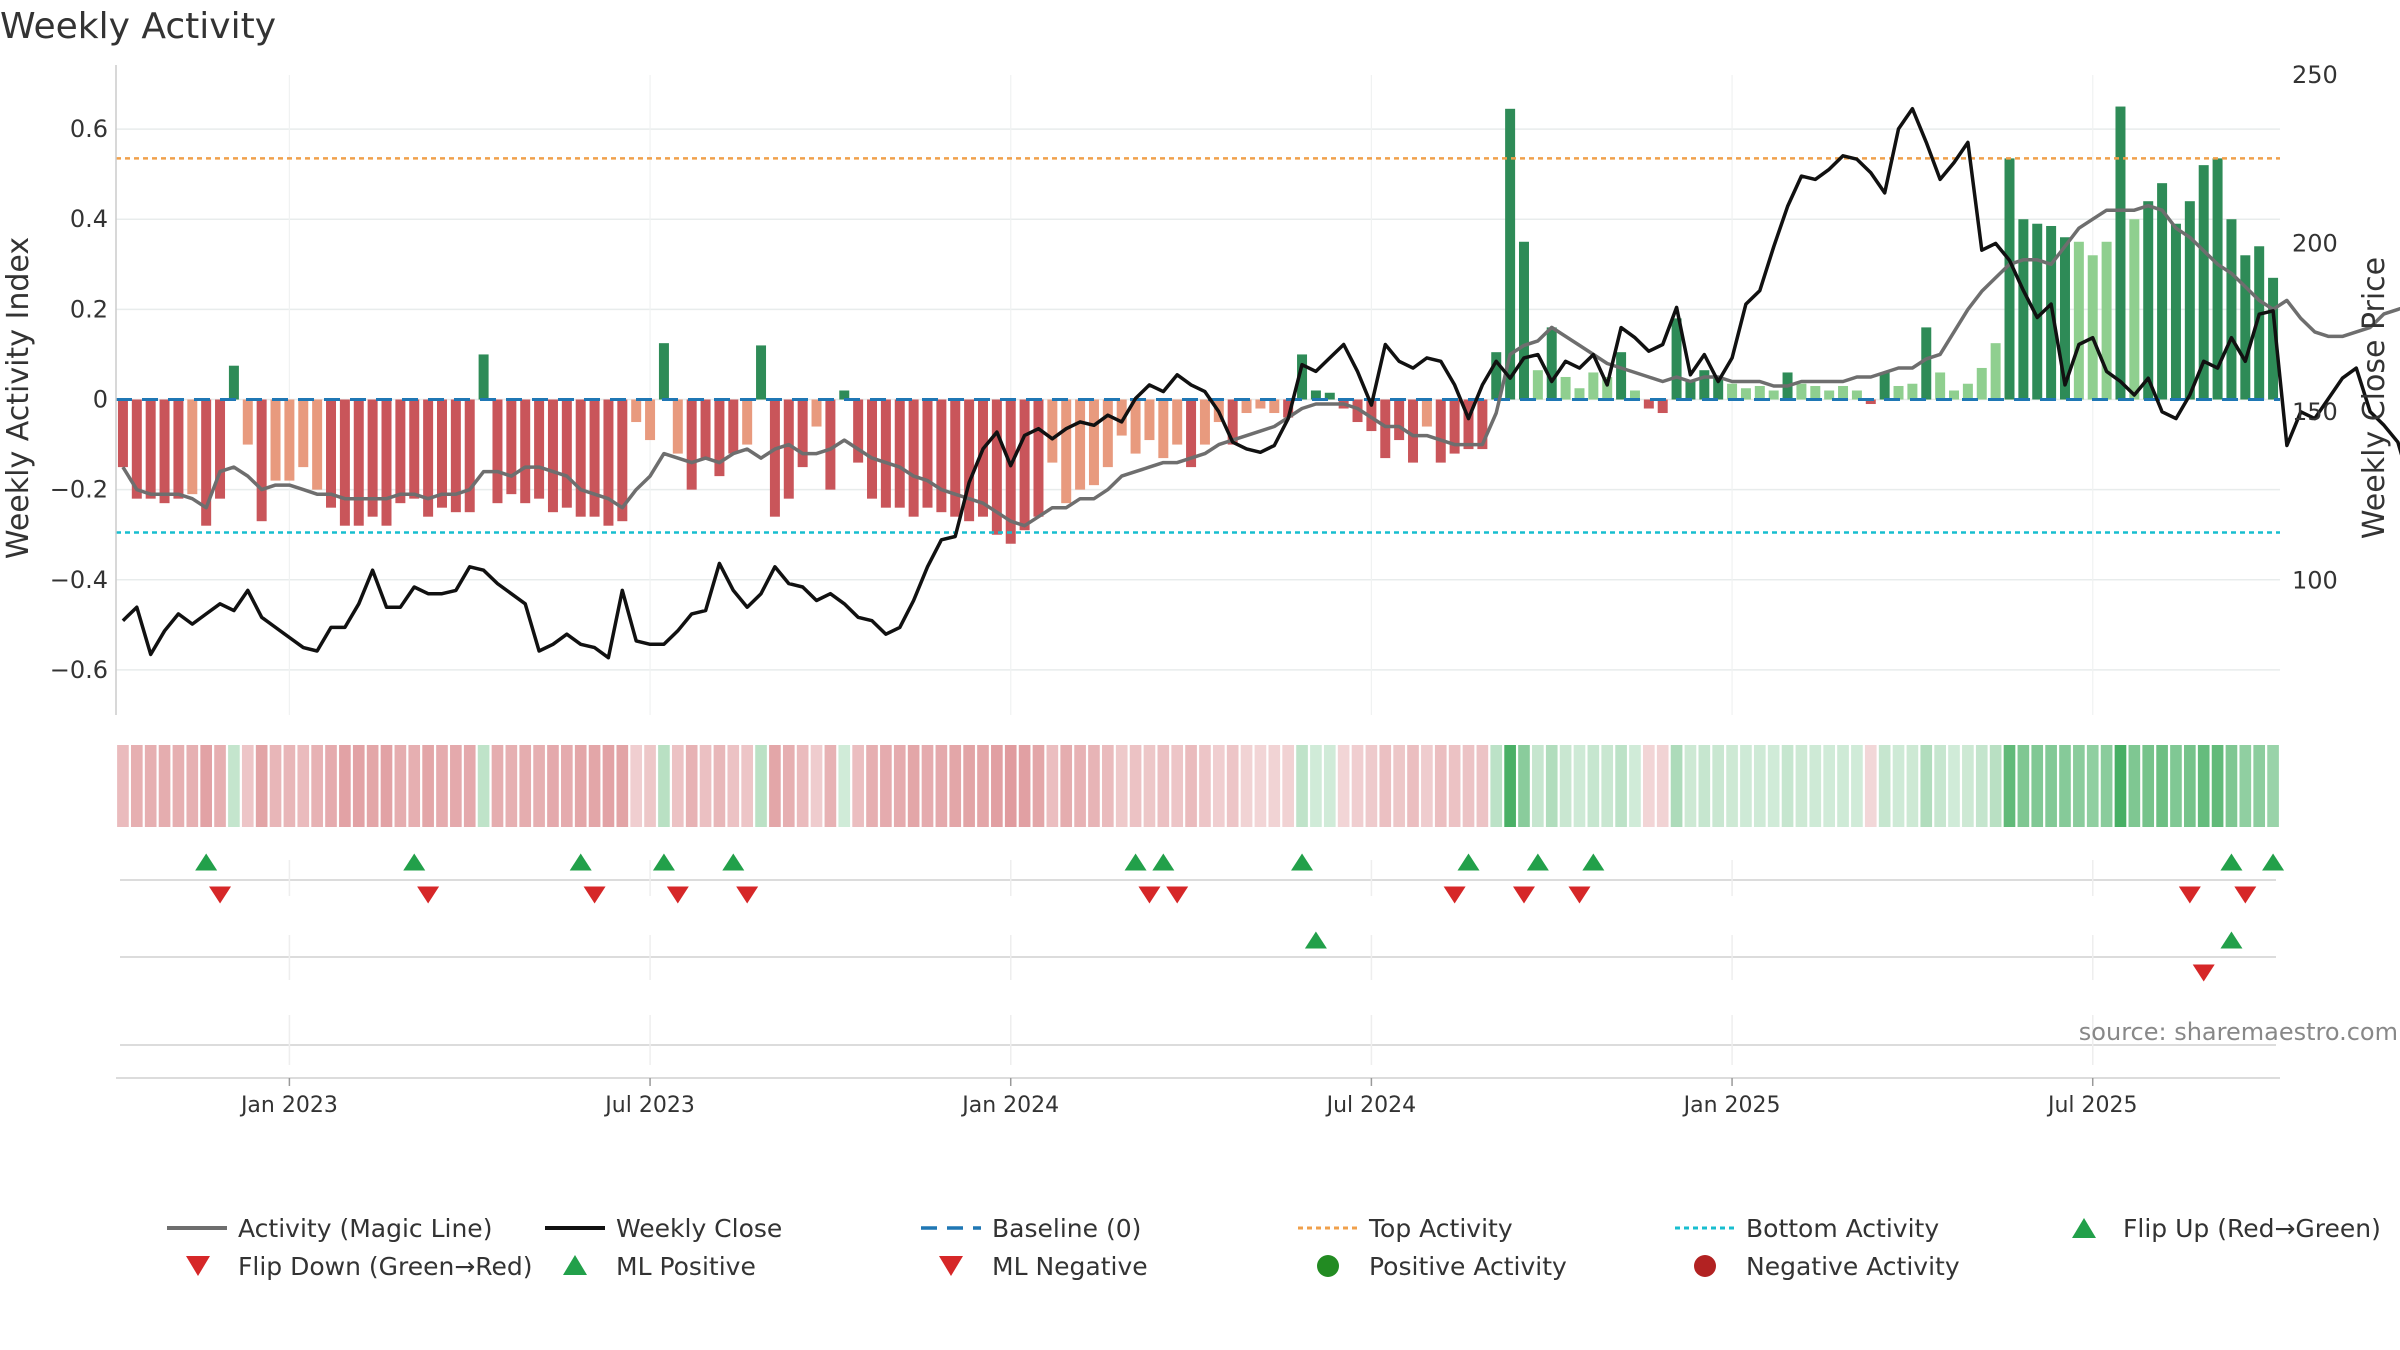 This screenshot has width=2400, height=1350. What do you see at coordinates (1440, 1228) in the screenshot?
I see `legend-top-activity: Top Activity` at bounding box center [1440, 1228].